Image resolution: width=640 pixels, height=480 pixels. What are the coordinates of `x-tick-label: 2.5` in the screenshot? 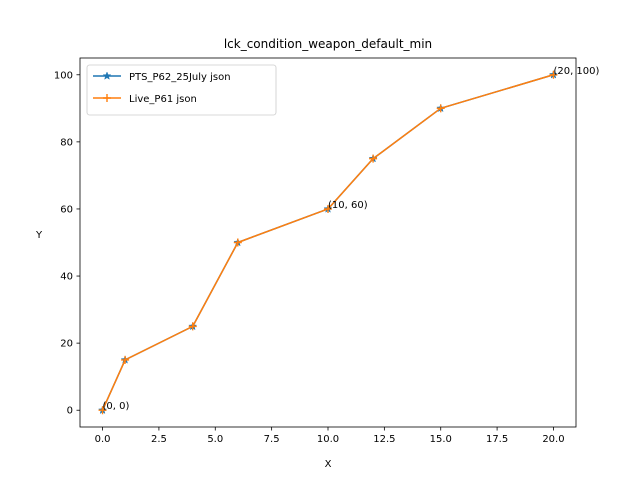 It's located at (159, 439).